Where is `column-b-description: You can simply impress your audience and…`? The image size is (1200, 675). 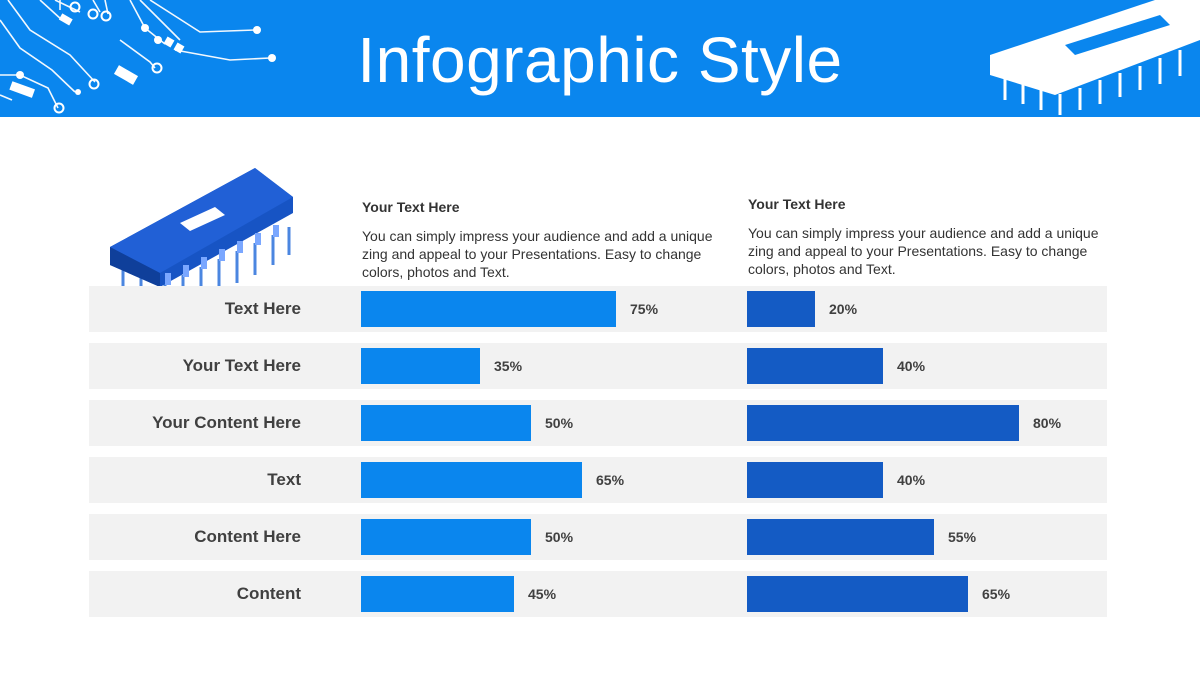
column-b-description: You can simply impress your audience and… is located at coordinates (923, 251).